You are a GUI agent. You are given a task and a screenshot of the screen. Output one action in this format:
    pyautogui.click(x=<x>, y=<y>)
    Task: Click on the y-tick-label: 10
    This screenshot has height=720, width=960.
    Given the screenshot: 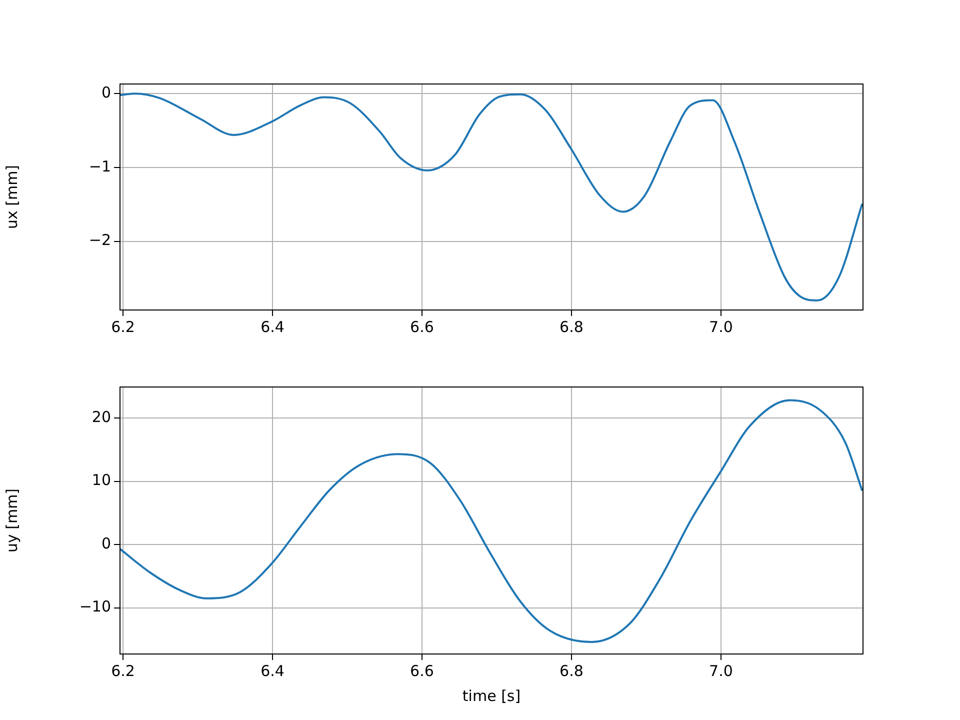 What is the action you would take?
    pyautogui.click(x=101, y=480)
    